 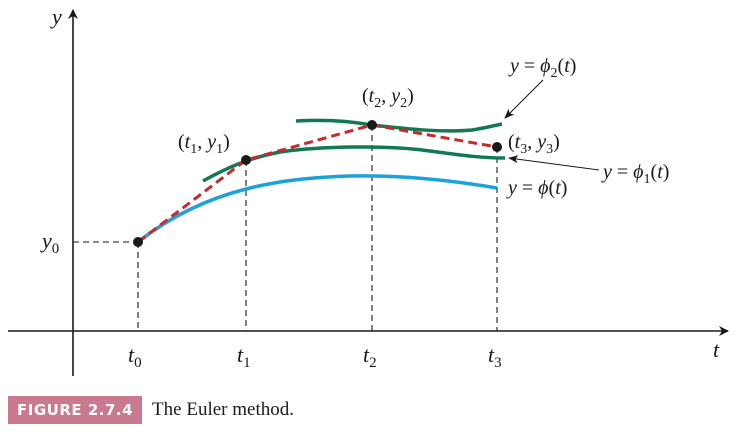 I want to click on pointer-phi2, so click(x=524, y=99).